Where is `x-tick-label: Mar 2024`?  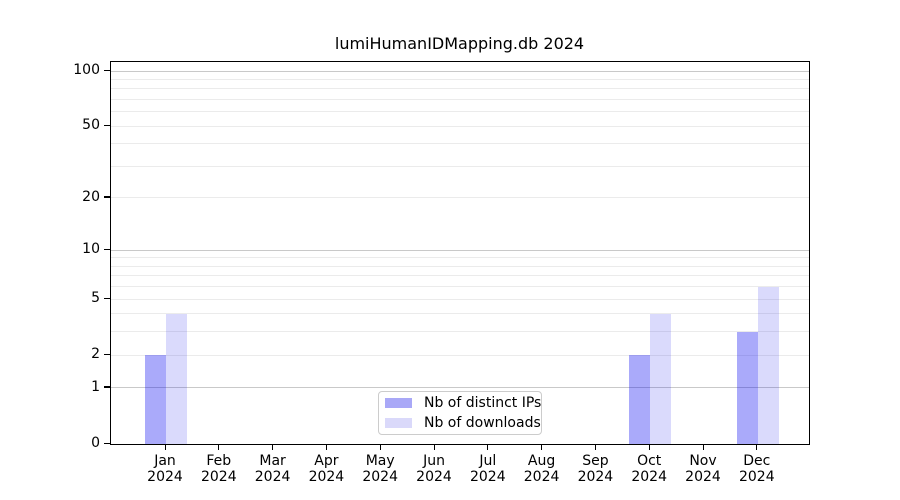
x-tick-label: Mar 2024 is located at coordinates (273, 469).